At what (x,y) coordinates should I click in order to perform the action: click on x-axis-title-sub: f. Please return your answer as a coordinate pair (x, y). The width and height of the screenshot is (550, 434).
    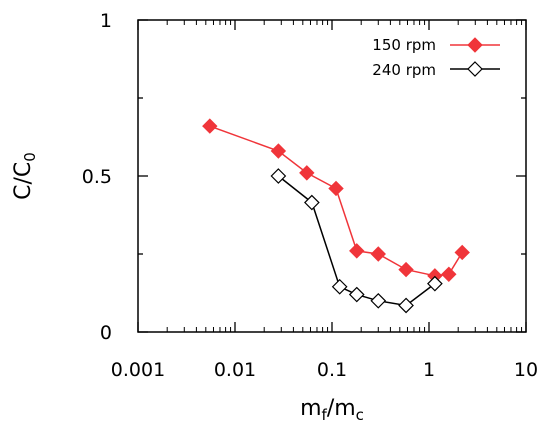
    Looking at the image, I should click on (325, 415).